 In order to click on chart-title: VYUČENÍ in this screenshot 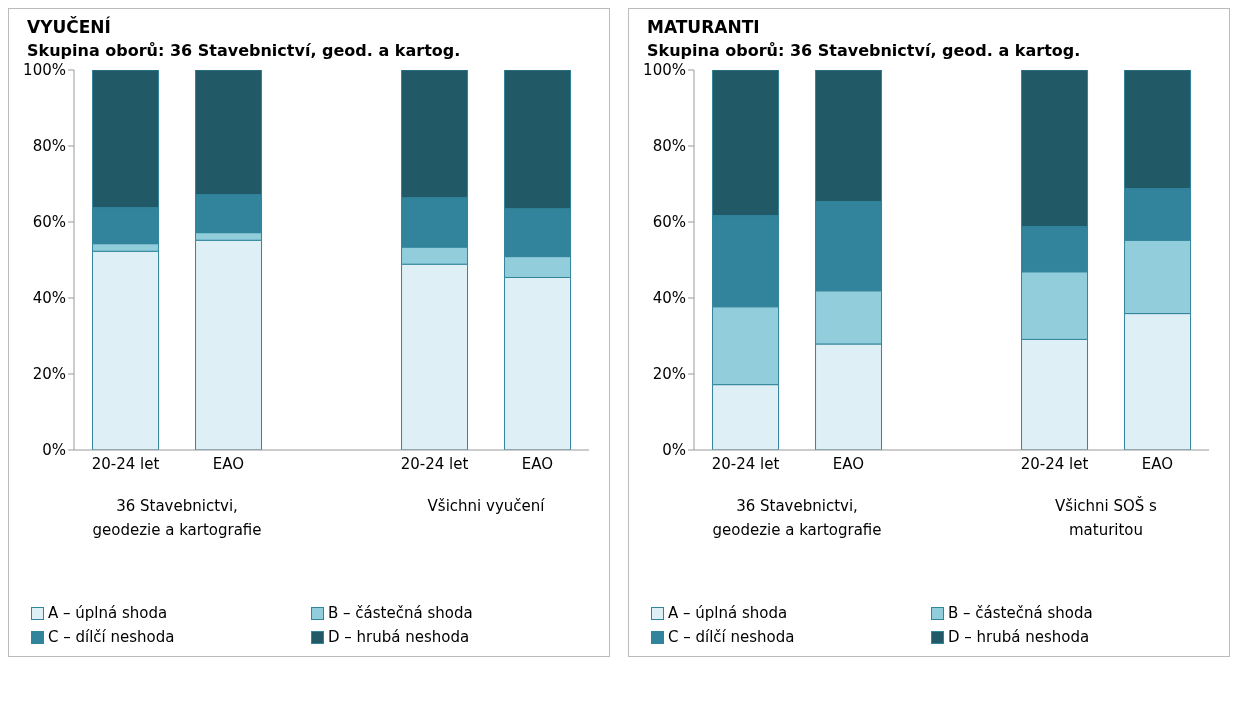, I will do `click(69, 27)`.